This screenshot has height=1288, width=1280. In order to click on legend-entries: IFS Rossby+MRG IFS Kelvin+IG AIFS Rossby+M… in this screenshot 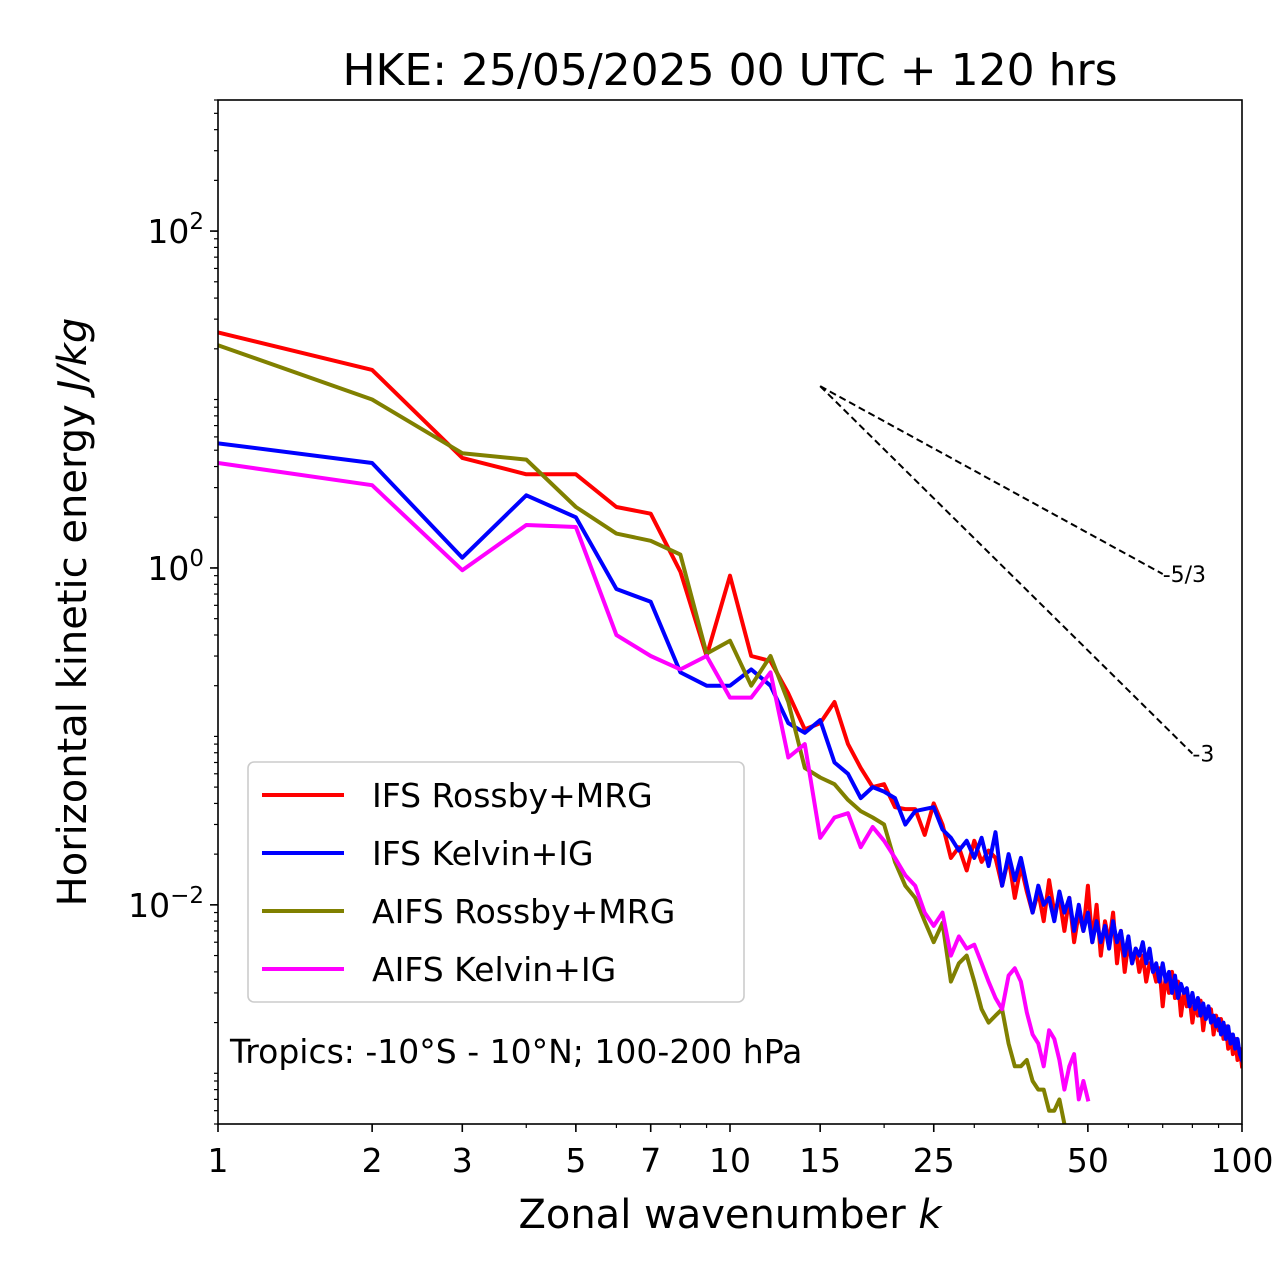, I will do `click(468, 882)`.